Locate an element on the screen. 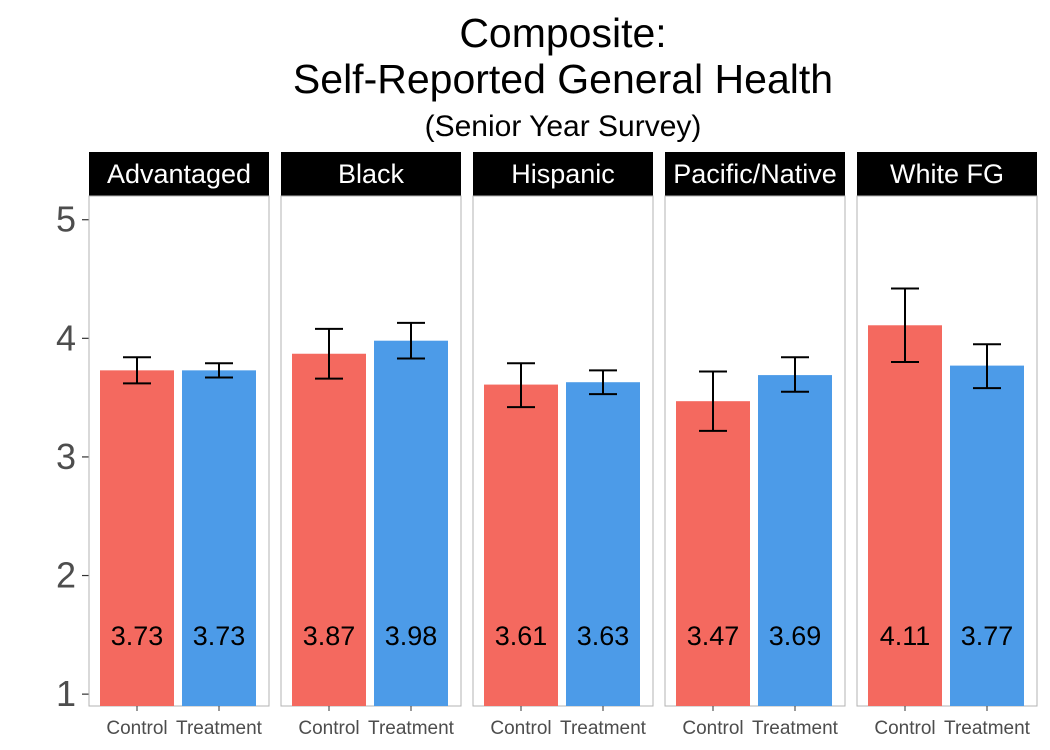 The image size is (1050, 750). facet-strip-label: Black is located at coordinates (371, 174).